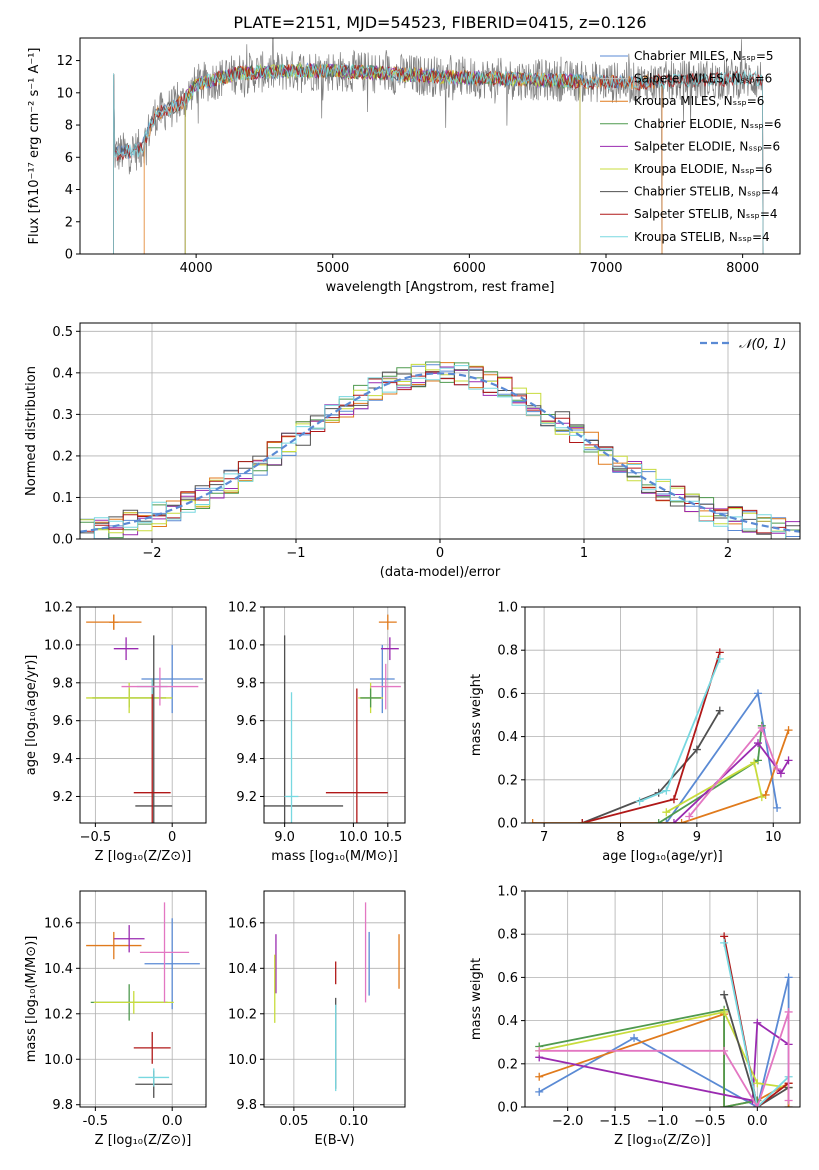 This screenshot has height=1170, width=819. What do you see at coordinates (334, 715) in the screenshot?
I see `age-vs-mass-frame` at bounding box center [334, 715].